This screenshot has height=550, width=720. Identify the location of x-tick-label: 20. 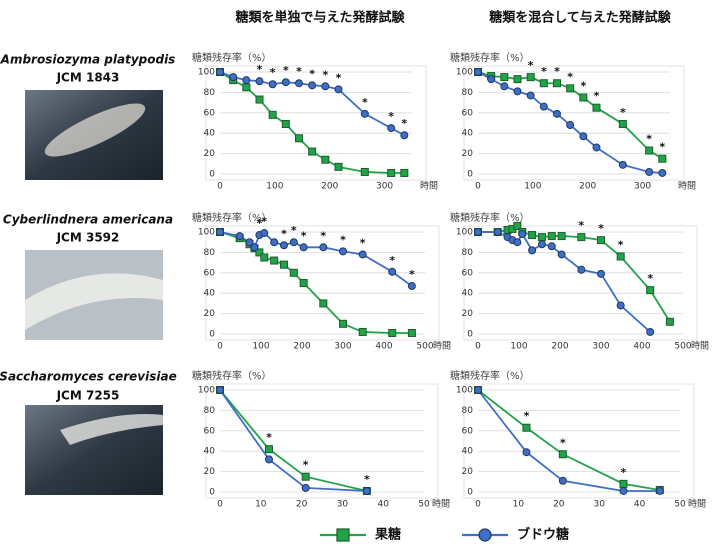
(559, 505).